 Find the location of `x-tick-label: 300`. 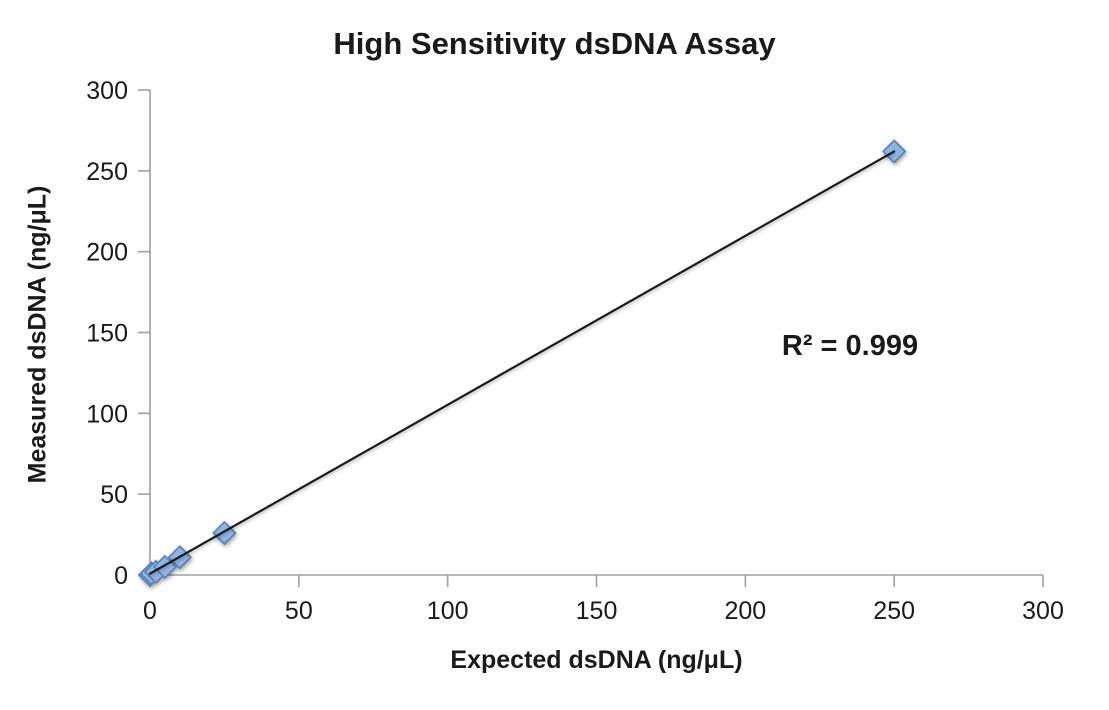

x-tick-label: 300 is located at coordinates (1043, 611).